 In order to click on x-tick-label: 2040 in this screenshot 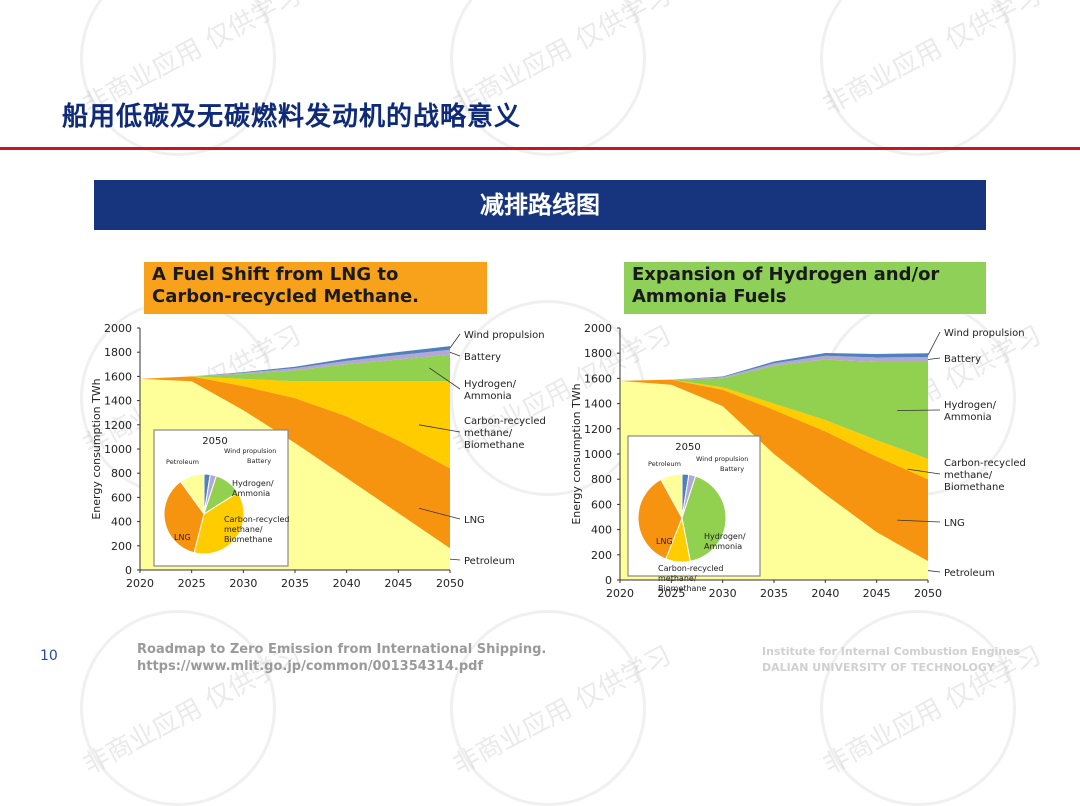, I will do `click(825, 593)`.